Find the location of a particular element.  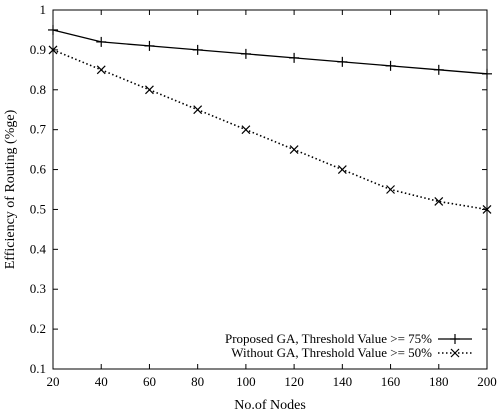

x-tick-label: 120 is located at coordinates (294, 381).